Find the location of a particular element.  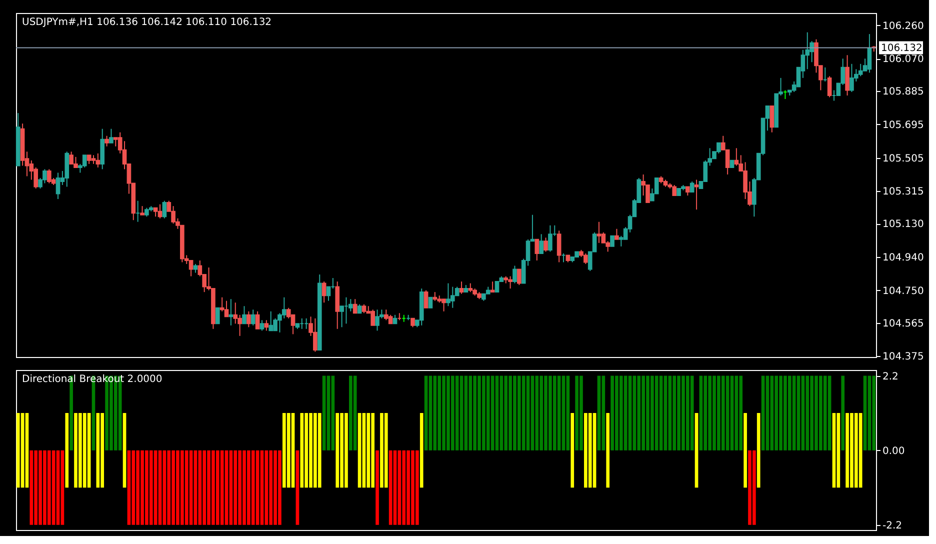

y-tick-label: 105.885 is located at coordinates (903, 92).